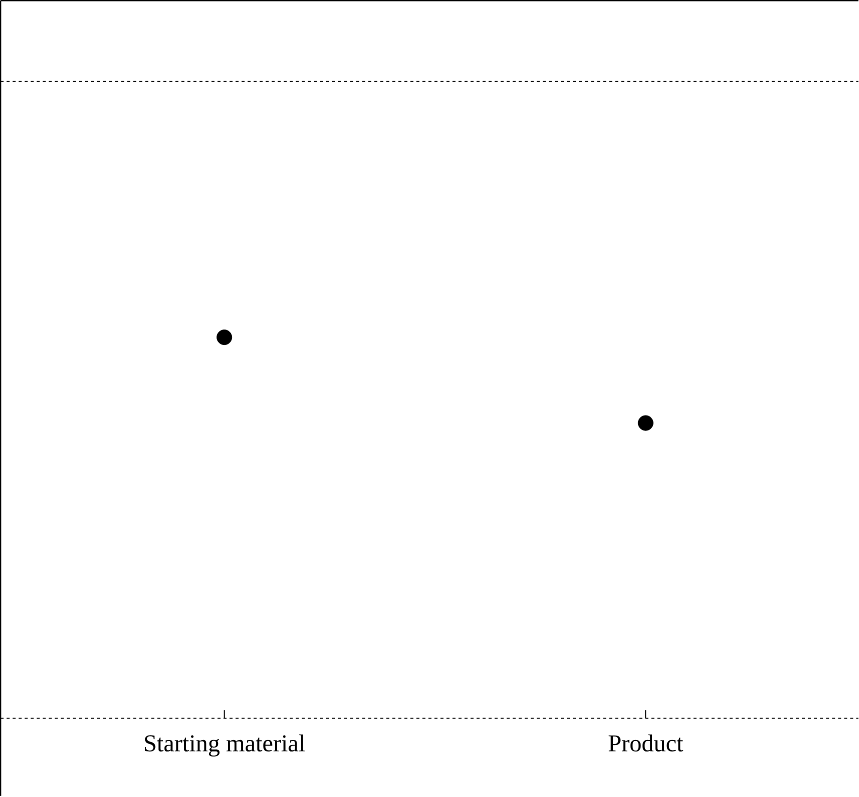 The width and height of the screenshot is (859, 797). I want to click on x-tick-label: Starting material, so click(224, 745).